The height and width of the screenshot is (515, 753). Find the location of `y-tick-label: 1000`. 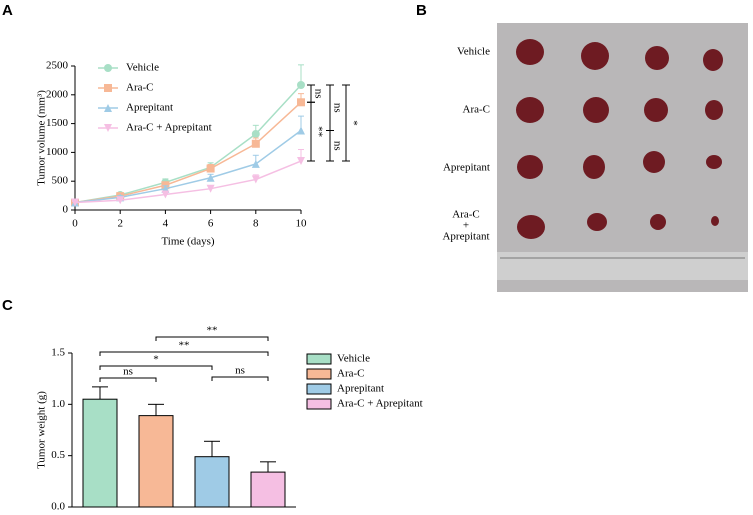

y-tick-label: 1000 is located at coordinates (57, 152).